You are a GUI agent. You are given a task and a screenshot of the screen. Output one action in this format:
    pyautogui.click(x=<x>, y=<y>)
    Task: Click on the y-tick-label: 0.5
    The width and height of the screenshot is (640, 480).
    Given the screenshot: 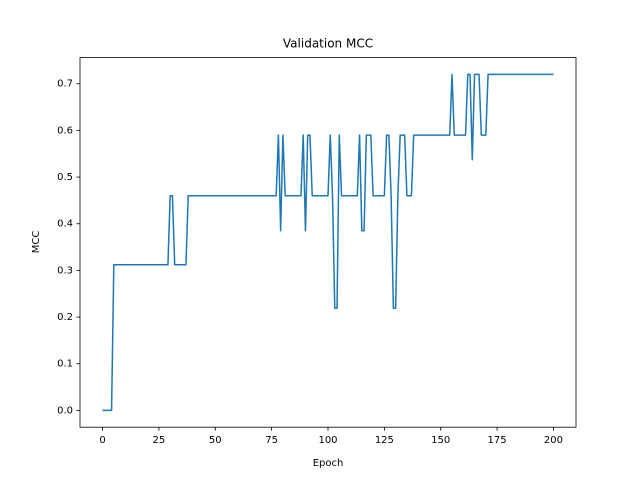 What is the action you would take?
    pyautogui.click(x=65, y=177)
    